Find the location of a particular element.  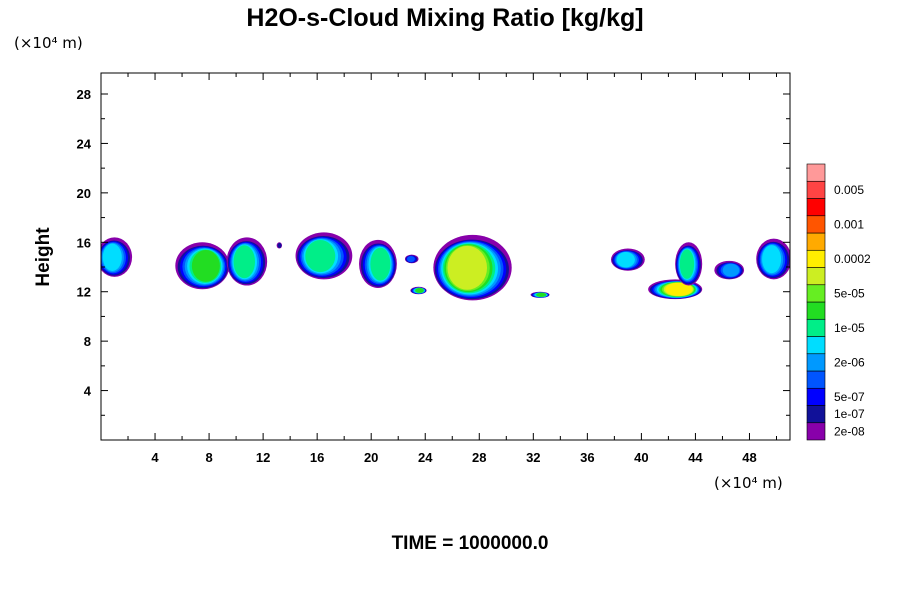

colorbar-label: 1e-07 is located at coordinates (849, 414).